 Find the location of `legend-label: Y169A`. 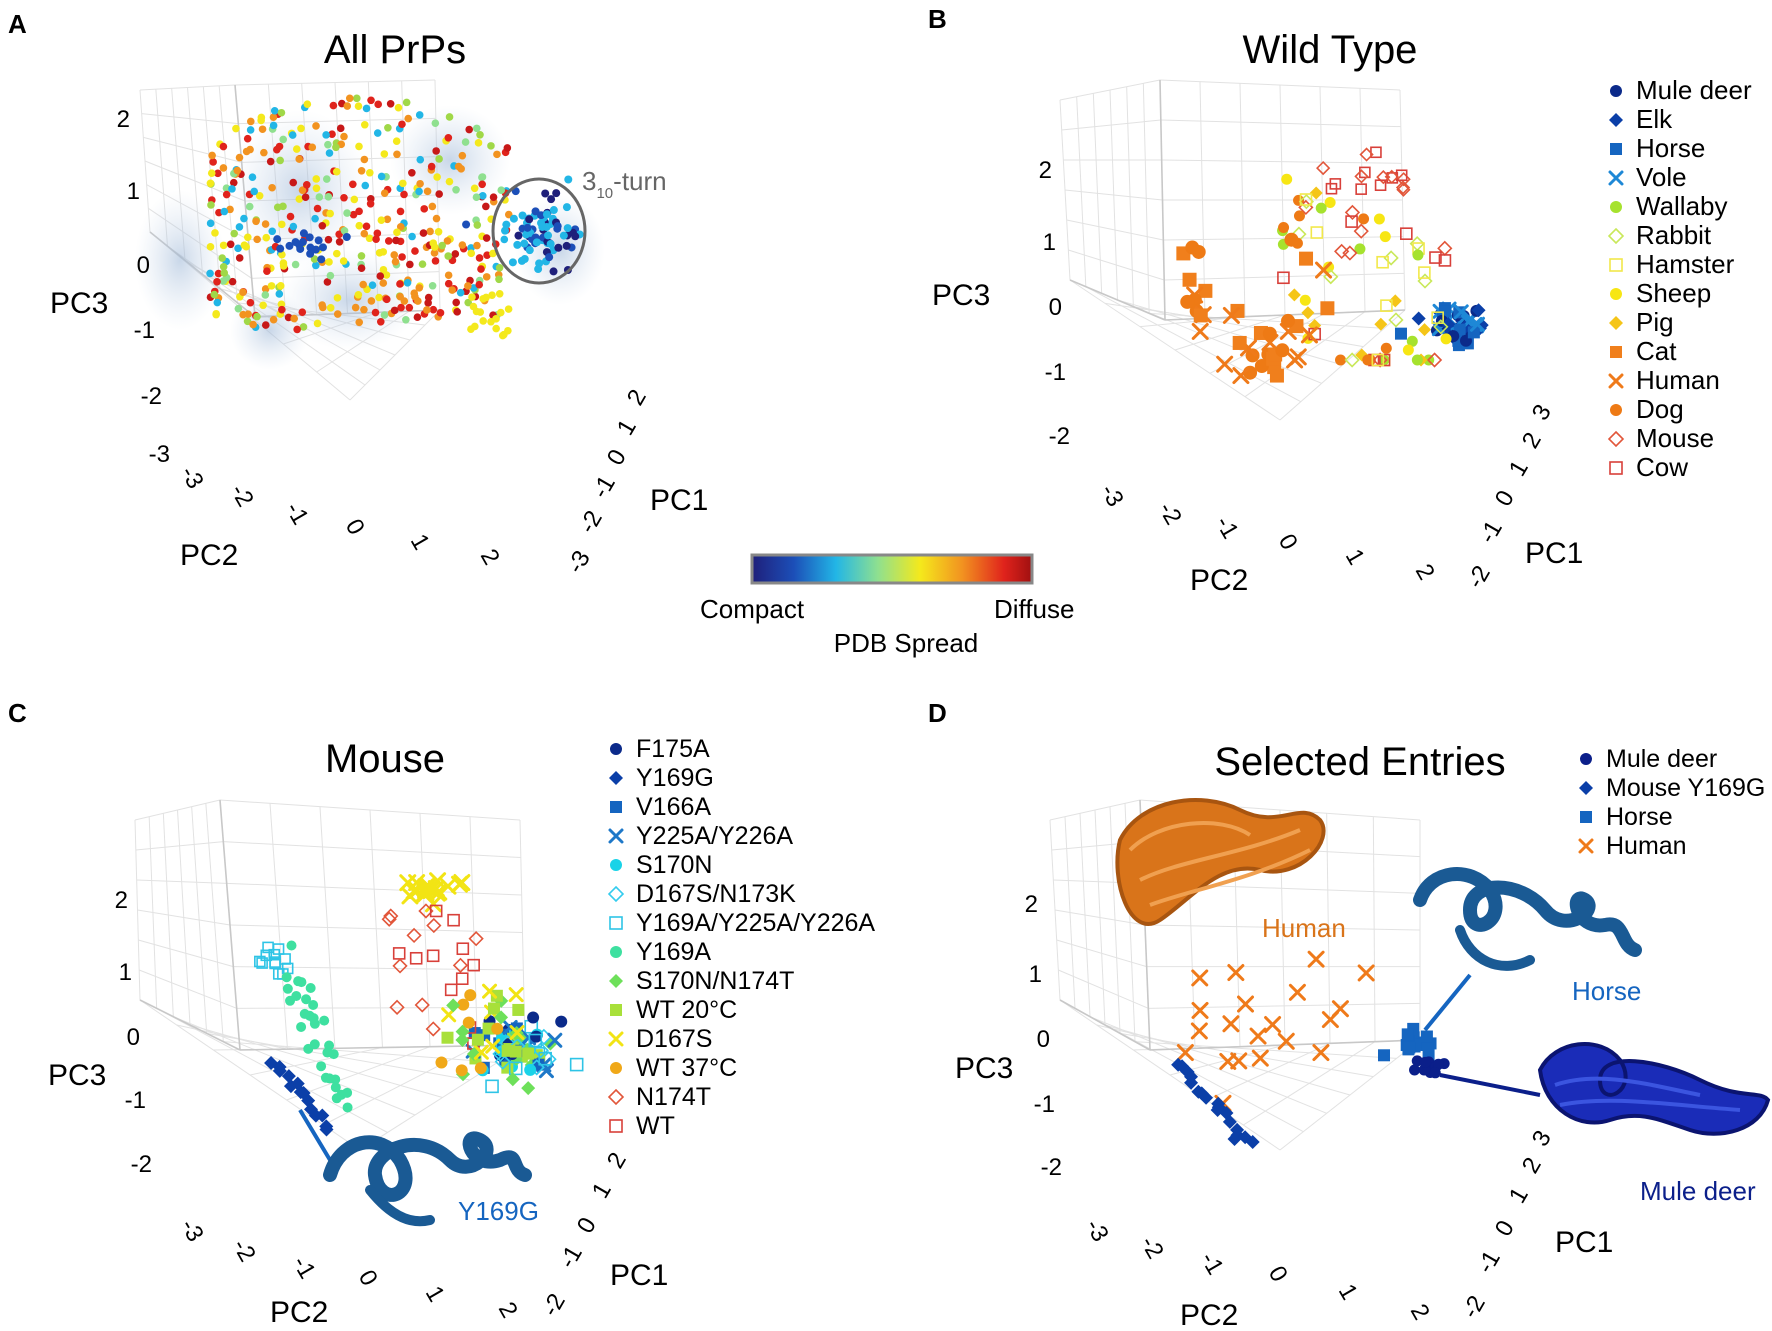

legend-label: Y169A is located at coordinates (673, 952).